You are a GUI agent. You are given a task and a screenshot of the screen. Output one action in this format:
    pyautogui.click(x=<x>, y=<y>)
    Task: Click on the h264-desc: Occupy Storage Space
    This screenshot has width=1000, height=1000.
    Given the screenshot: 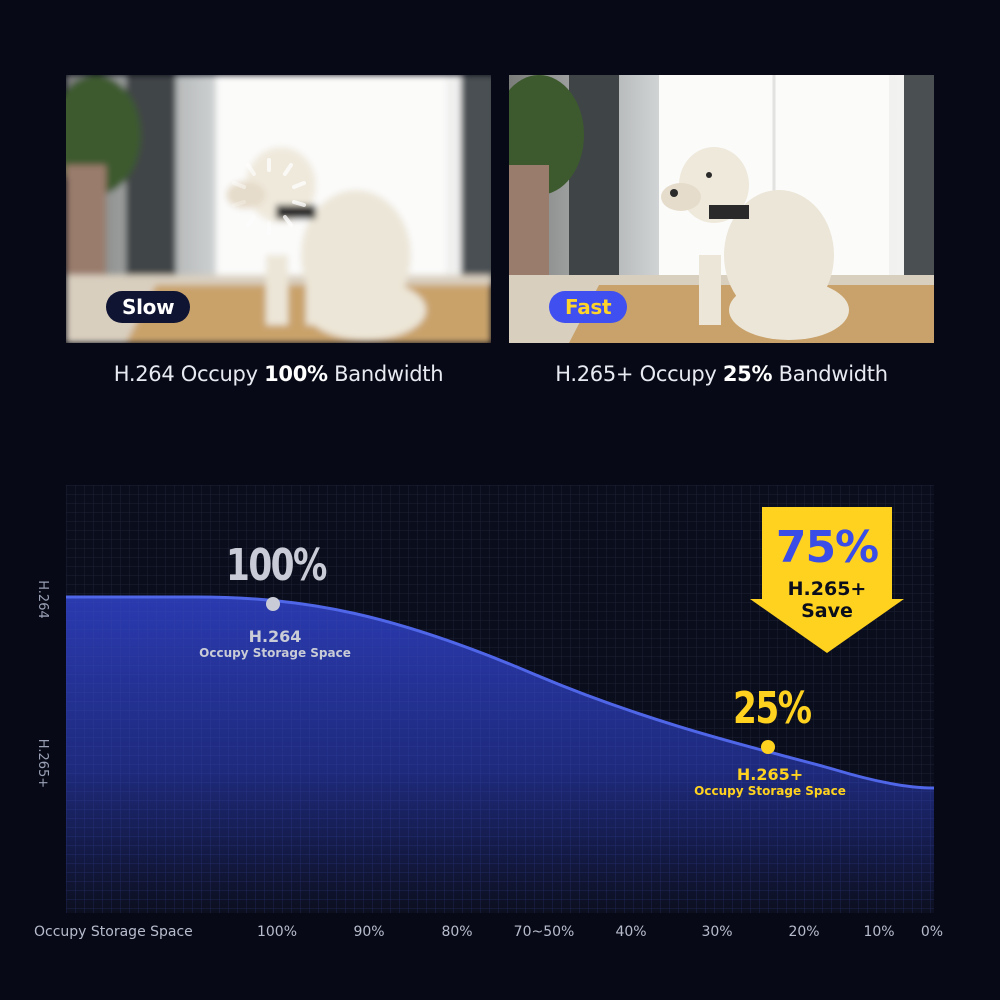 What is the action you would take?
    pyautogui.click(x=275, y=653)
    